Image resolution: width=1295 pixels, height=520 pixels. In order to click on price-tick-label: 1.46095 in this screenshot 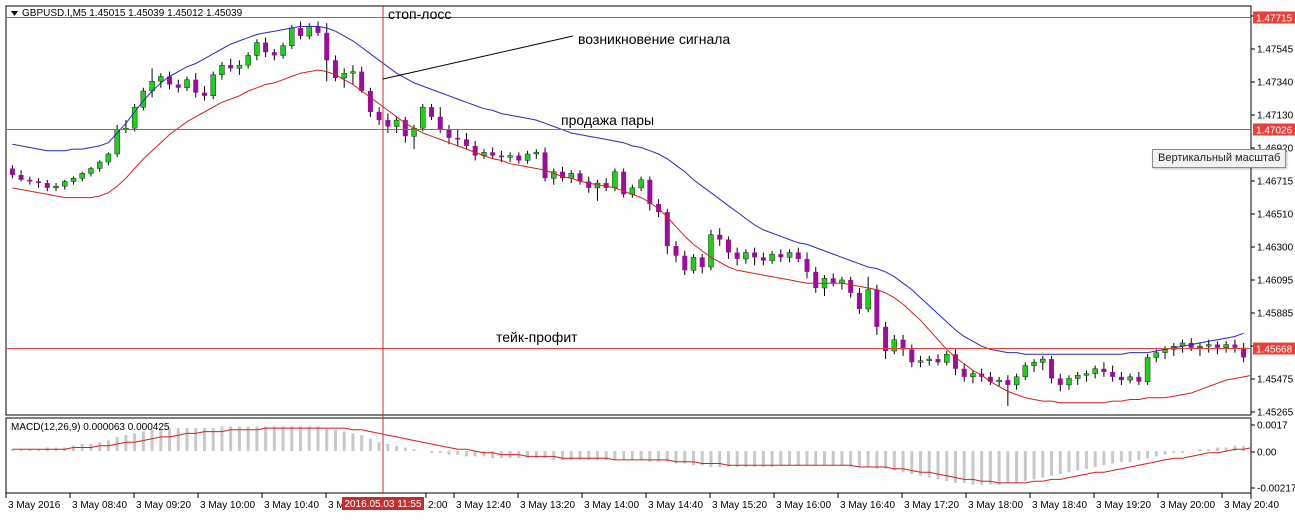, I will do `click(1275, 281)`.